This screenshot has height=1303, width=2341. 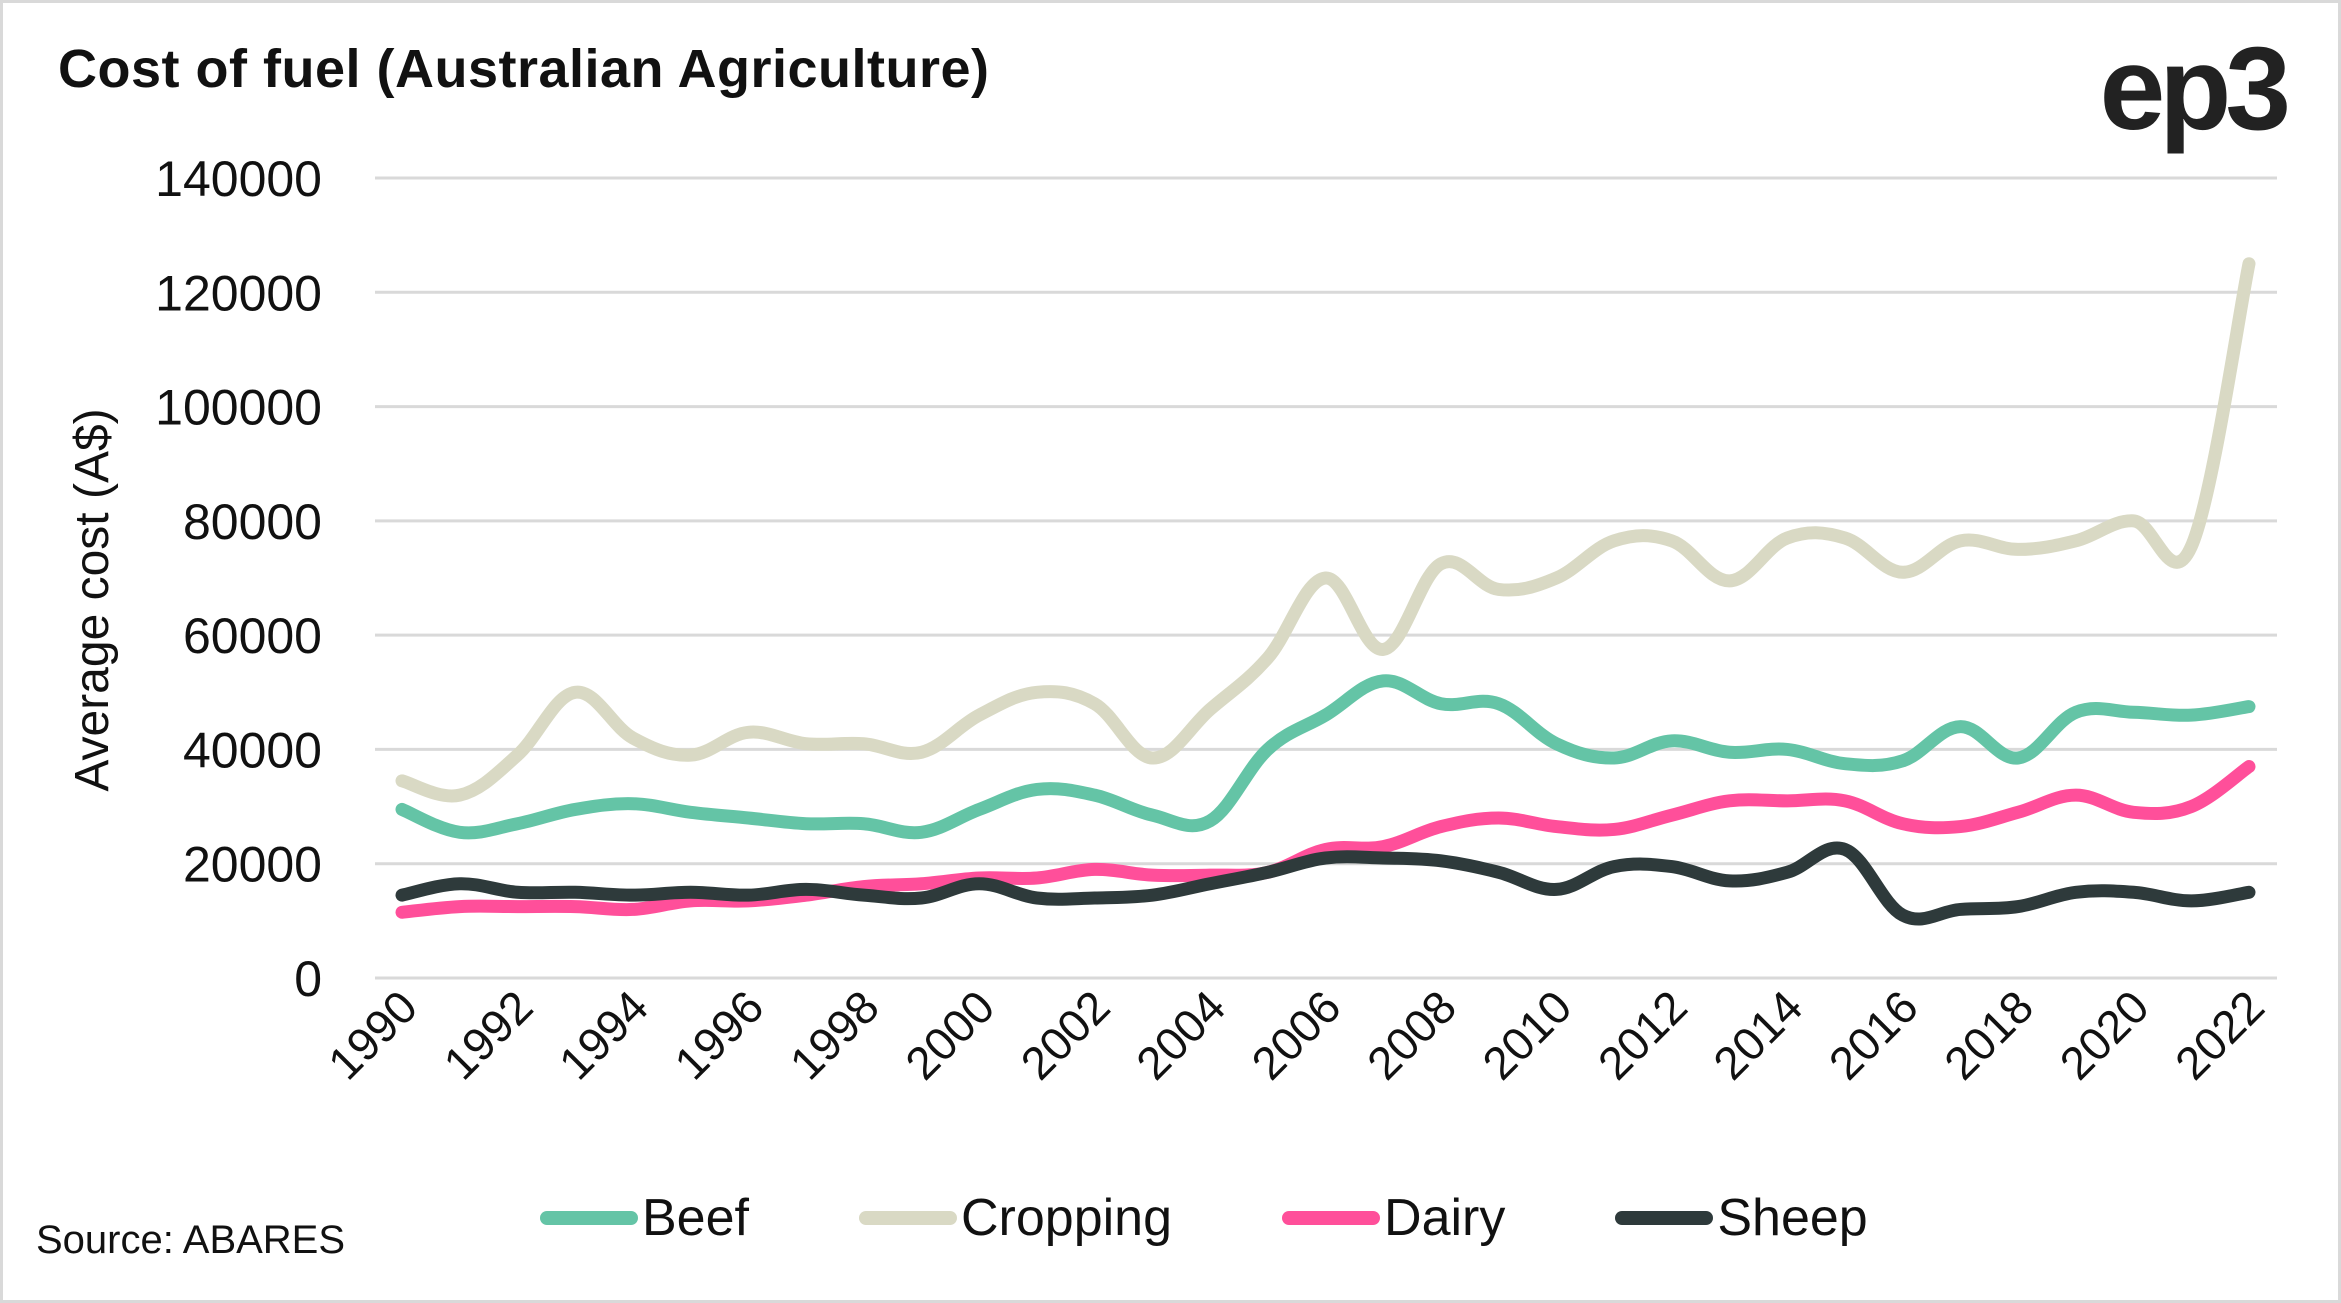 What do you see at coordinates (1792, 1218) in the screenshot?
I see `legend-label: Sheep` at bounding box center [1792, 1218].